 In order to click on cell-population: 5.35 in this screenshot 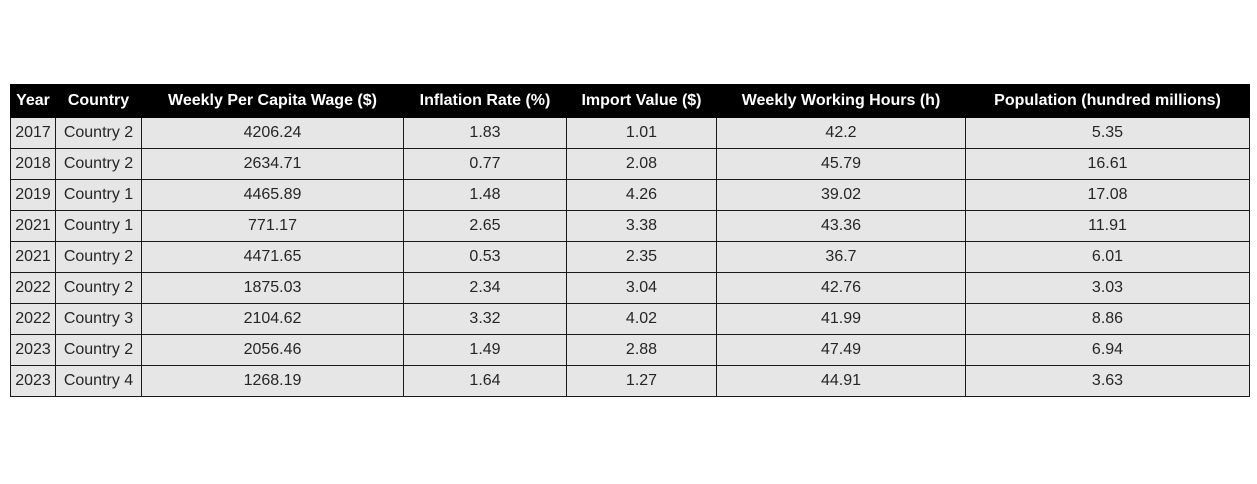, I will do `click(1107, 133)`.